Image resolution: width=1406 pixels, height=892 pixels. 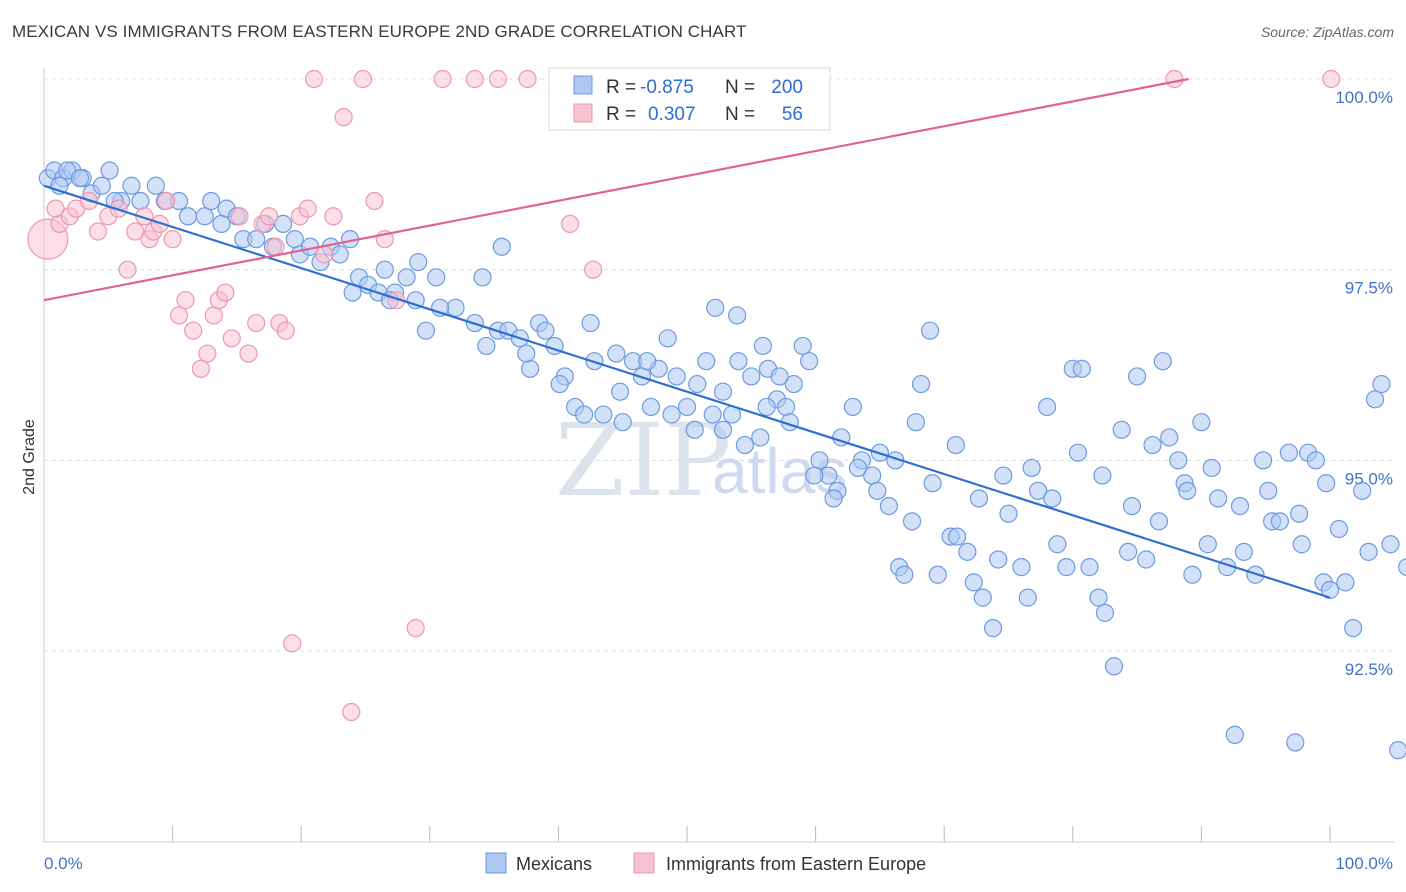 I want to click on legend-n-value-1: 200, so click(x=787, y=87).